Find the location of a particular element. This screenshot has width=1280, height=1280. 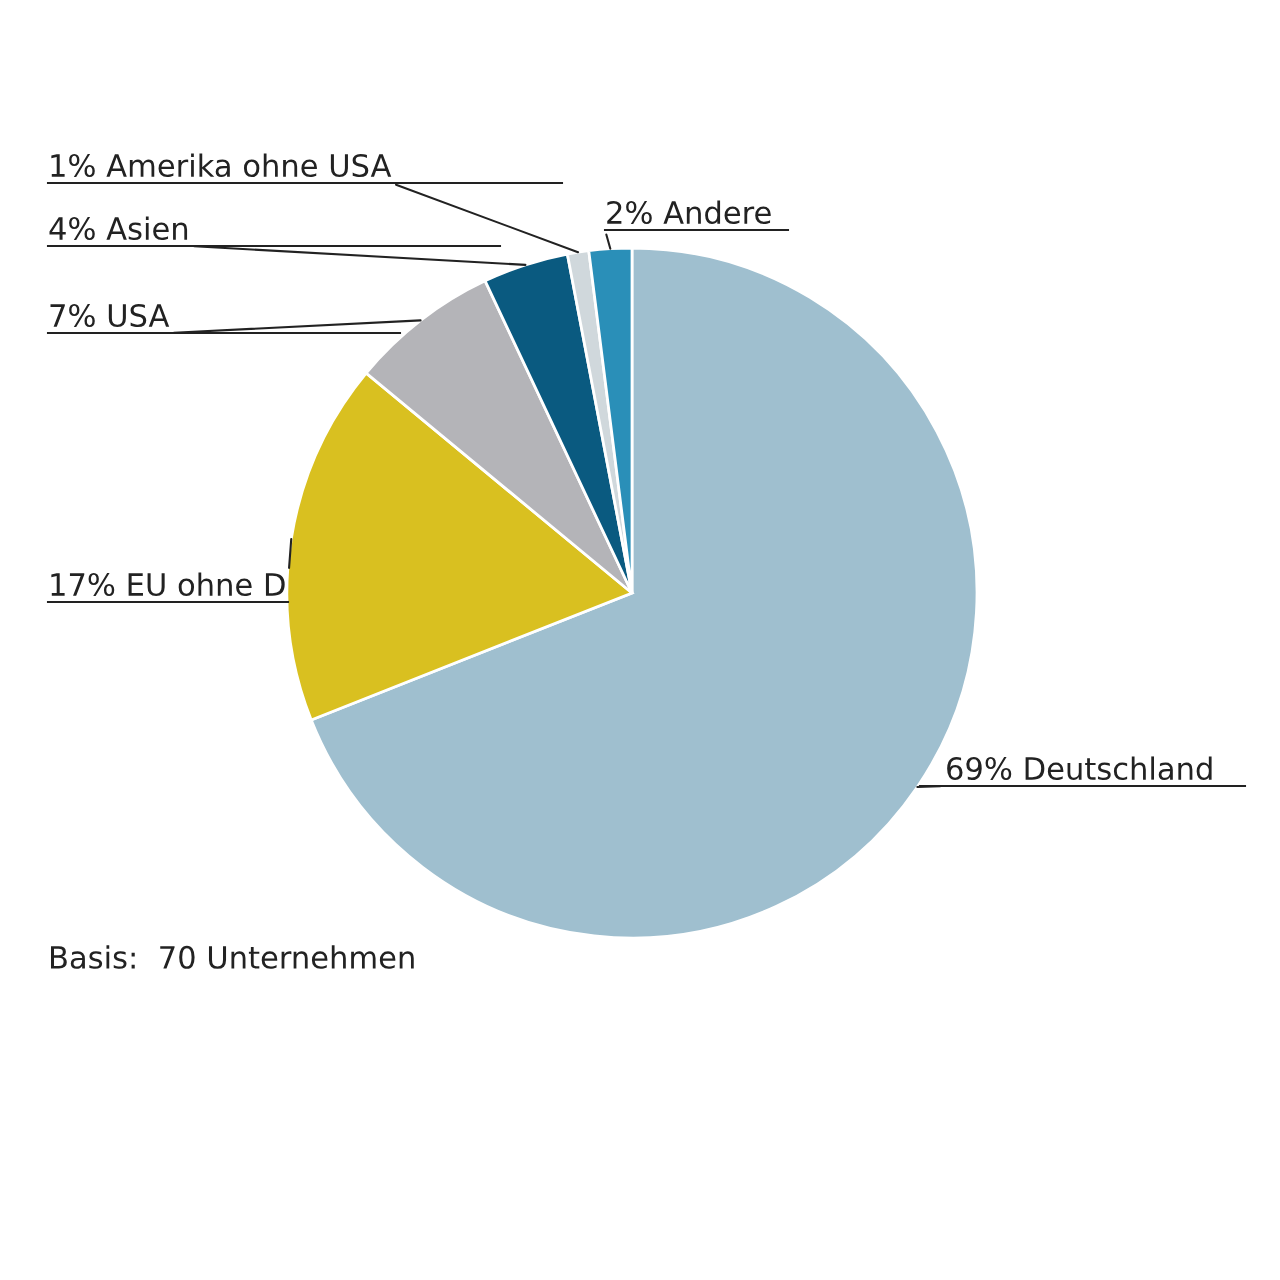

slice-label: 69% Deutschland is located at coordinates (1079, 768).